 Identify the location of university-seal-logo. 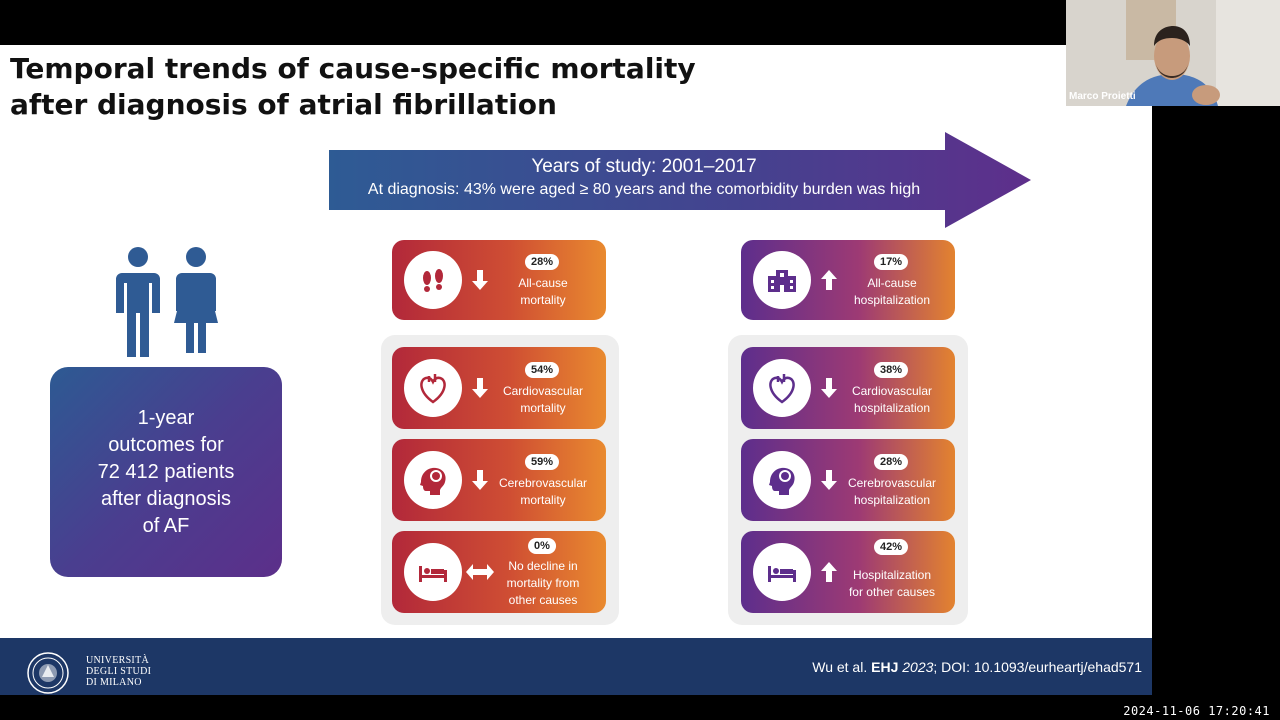
(48, 673).